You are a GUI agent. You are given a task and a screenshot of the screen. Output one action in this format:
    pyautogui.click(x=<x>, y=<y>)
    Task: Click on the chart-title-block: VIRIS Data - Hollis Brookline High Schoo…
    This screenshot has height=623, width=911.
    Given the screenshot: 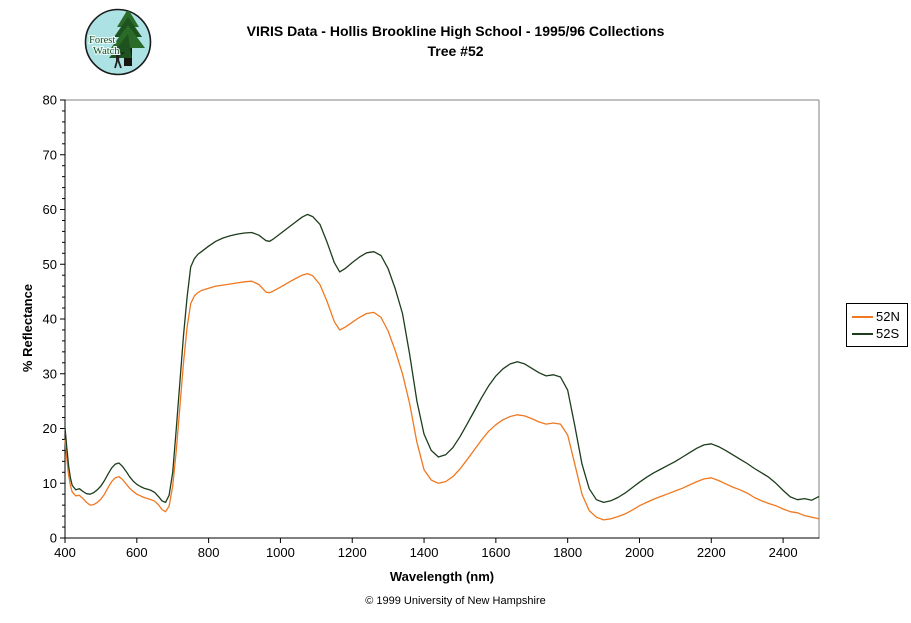 What is the action you would take?
    pyautogui.click(x=455, y=41)
    